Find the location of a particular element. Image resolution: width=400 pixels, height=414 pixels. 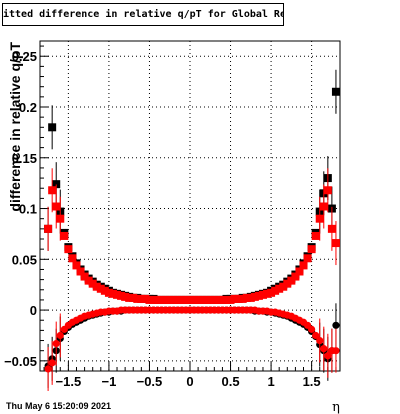

y-tick-label: 0.05 is located at coordinates (24, 259).